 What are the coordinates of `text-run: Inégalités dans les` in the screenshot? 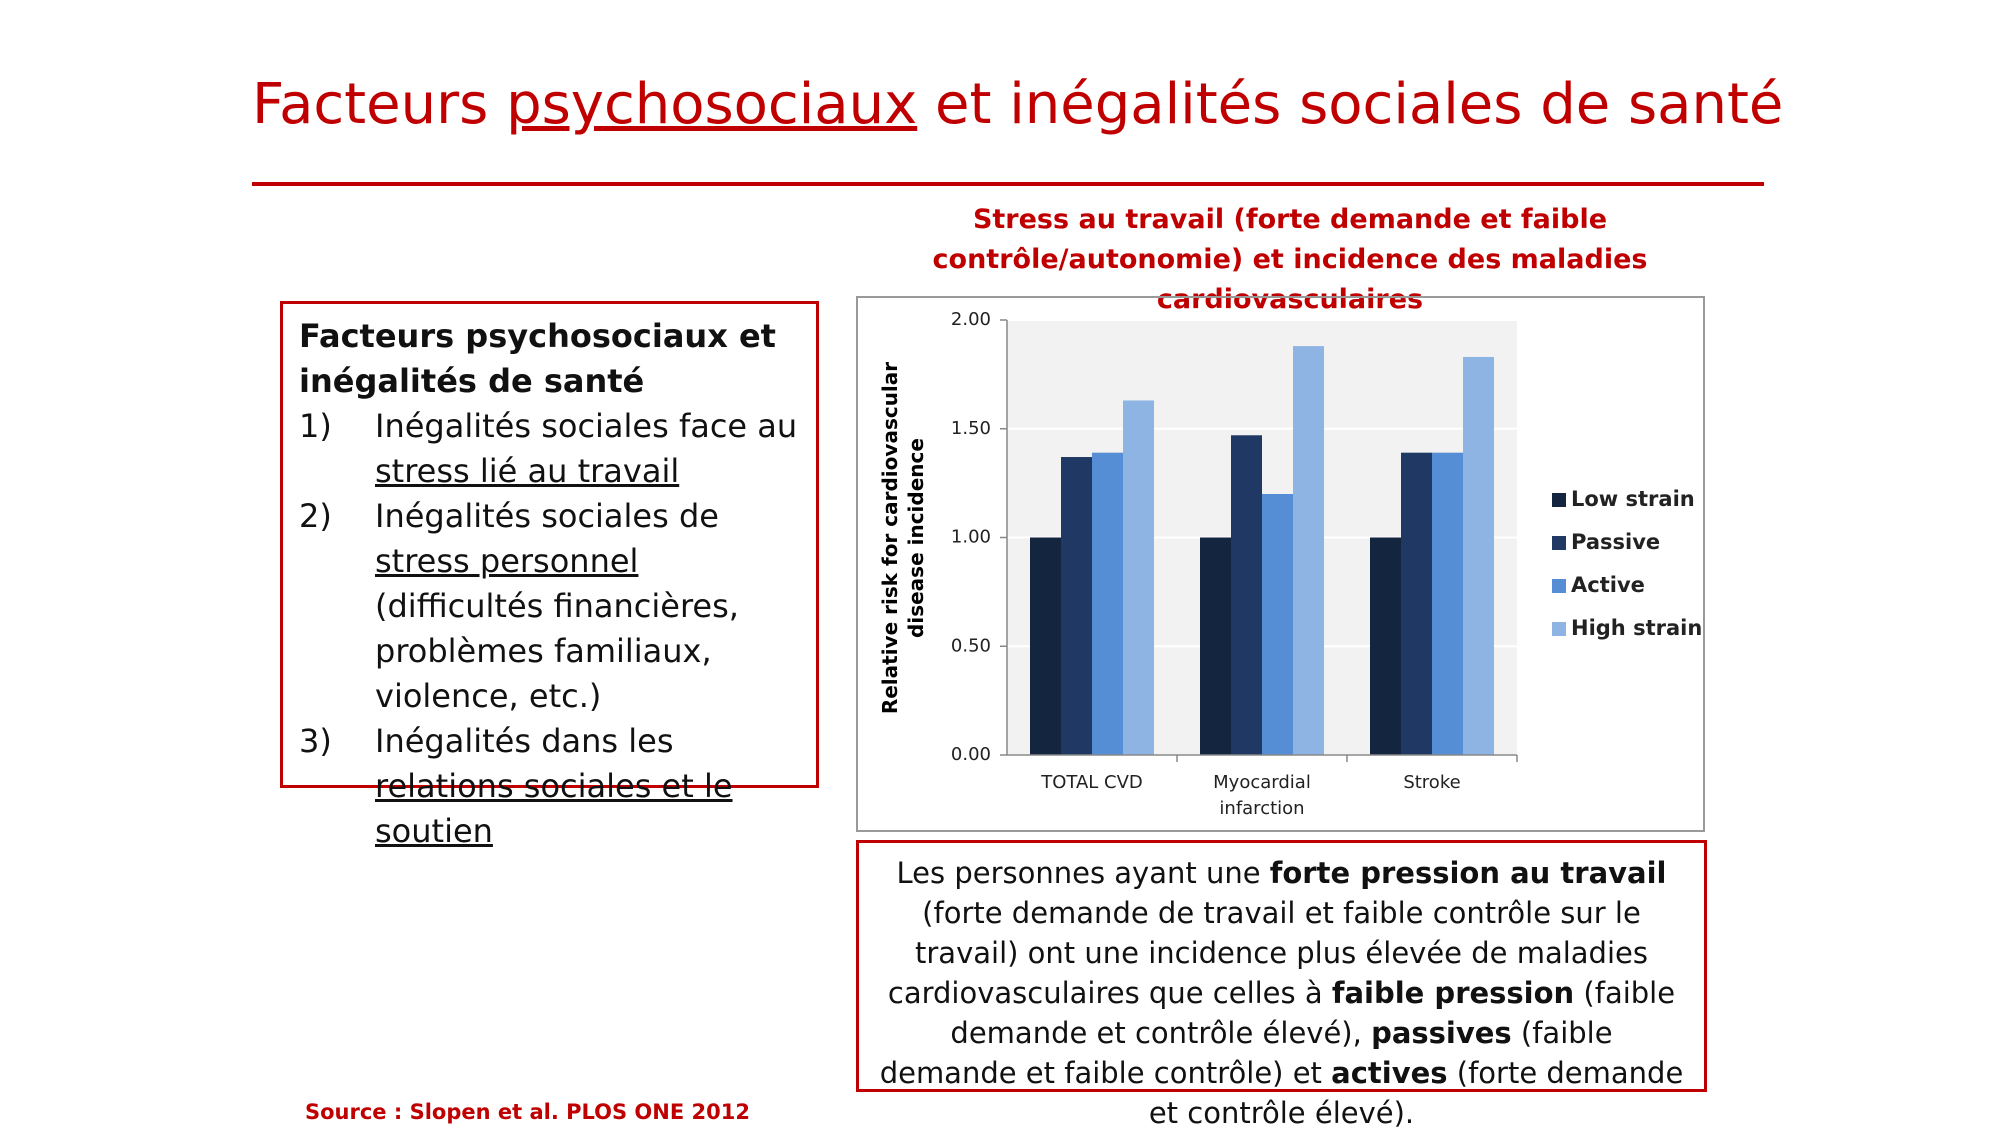 It's located at (524, 741).